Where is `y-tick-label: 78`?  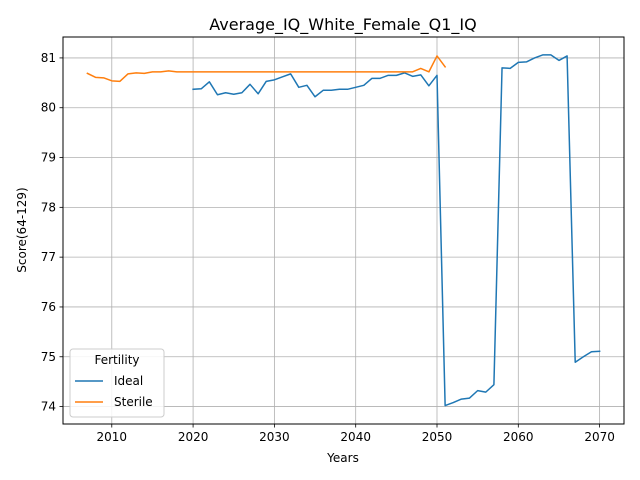
y-tick-label: 78 is located at coordinates (48, 207).